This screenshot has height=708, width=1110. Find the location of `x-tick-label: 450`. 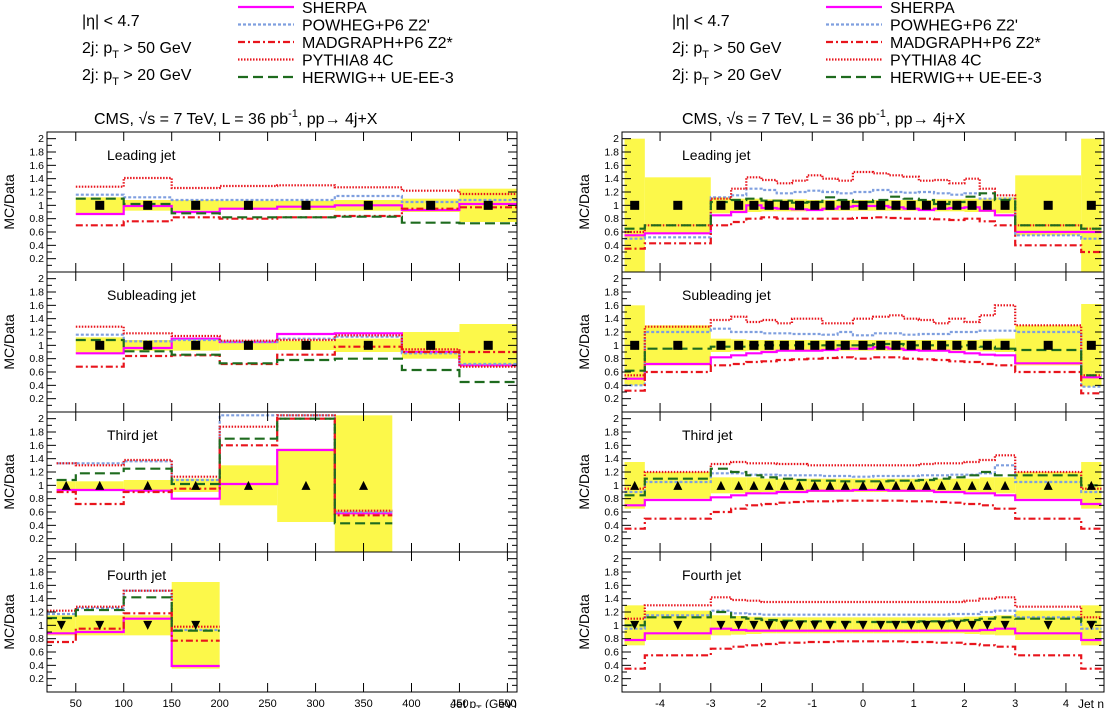

x-tick-label: 450 is located at coordinates (459, 703).